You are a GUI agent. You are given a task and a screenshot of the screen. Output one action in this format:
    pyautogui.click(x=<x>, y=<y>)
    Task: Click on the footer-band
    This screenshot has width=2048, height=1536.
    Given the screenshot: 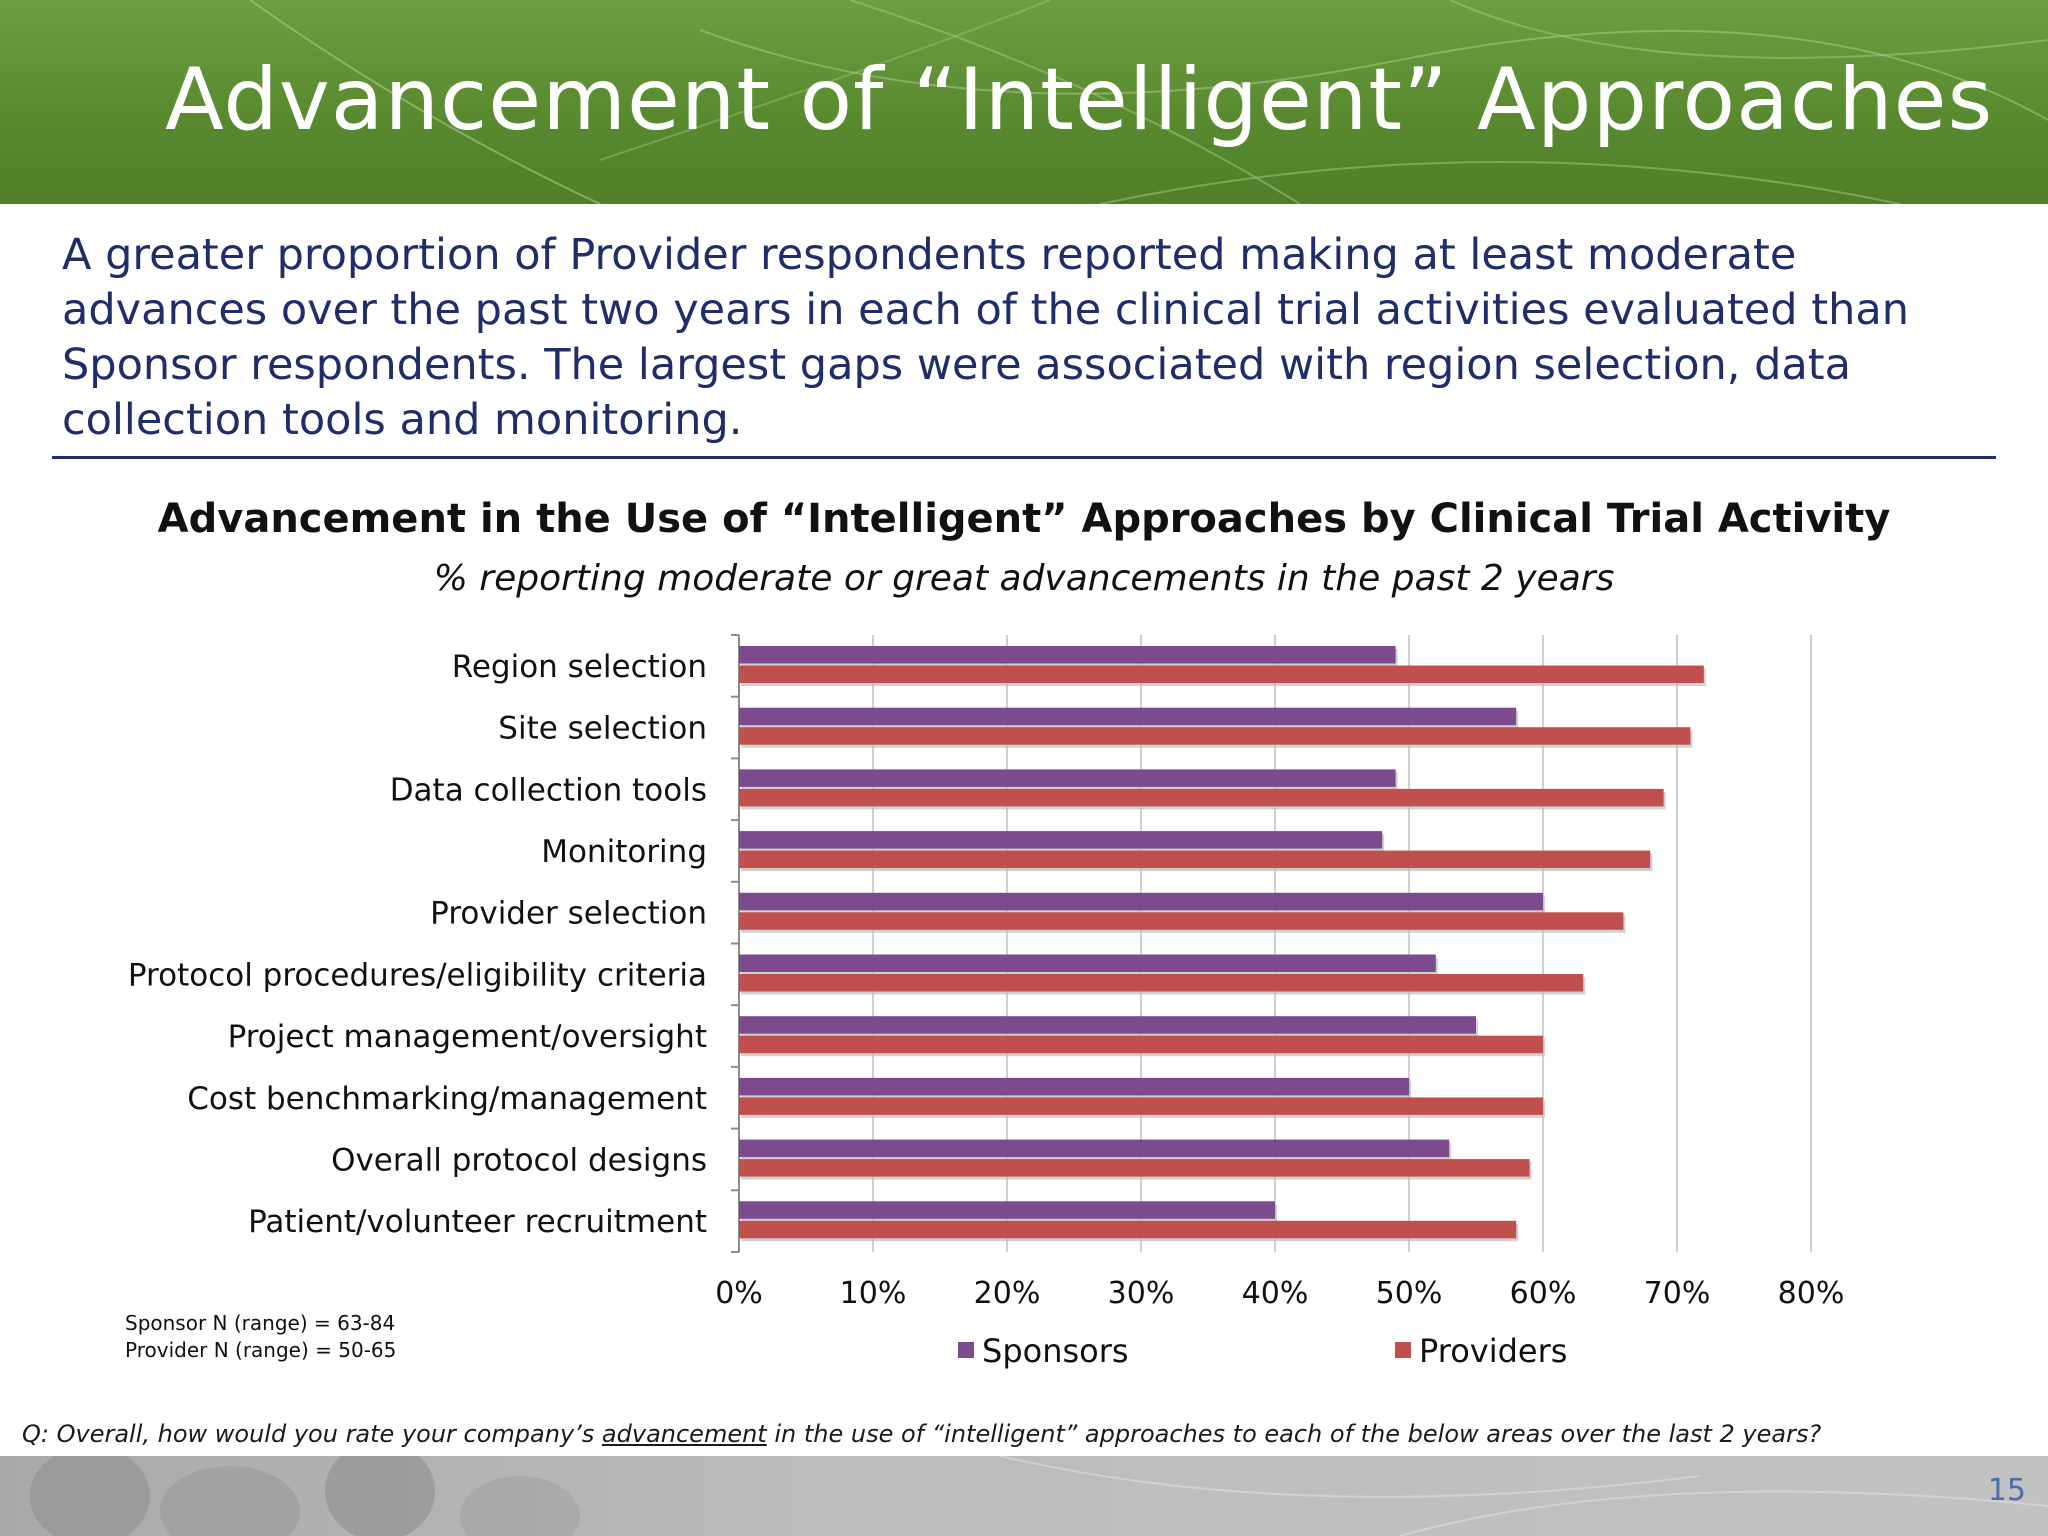 What is the action you would take?
    pyautogui.click(x=1024, y=1496)
    